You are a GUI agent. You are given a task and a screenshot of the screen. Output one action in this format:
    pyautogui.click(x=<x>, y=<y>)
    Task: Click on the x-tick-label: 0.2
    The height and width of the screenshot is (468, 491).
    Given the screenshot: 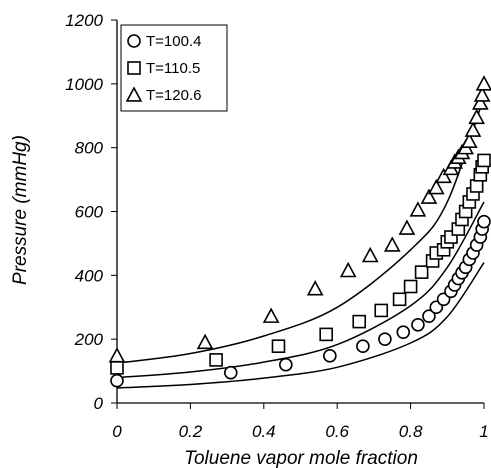 What is the action you would take?
    pyautogui.click(x=191, y=431)
    